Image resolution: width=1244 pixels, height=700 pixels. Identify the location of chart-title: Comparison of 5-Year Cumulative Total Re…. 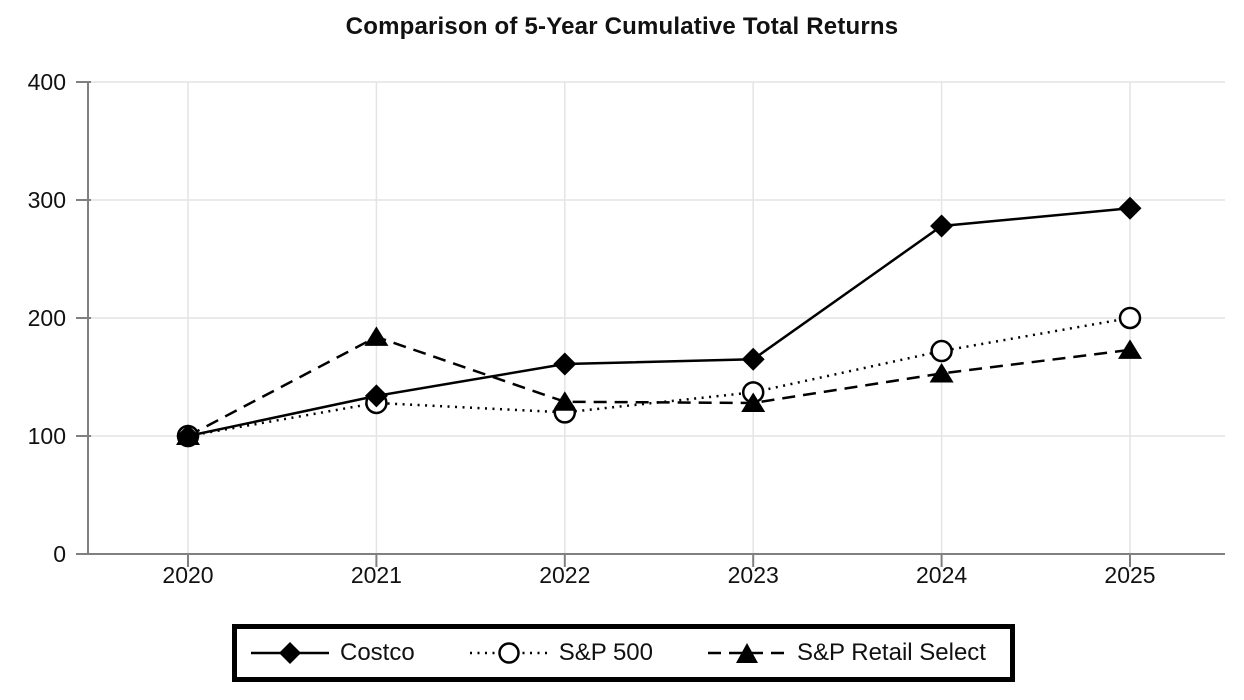
(622, 26).